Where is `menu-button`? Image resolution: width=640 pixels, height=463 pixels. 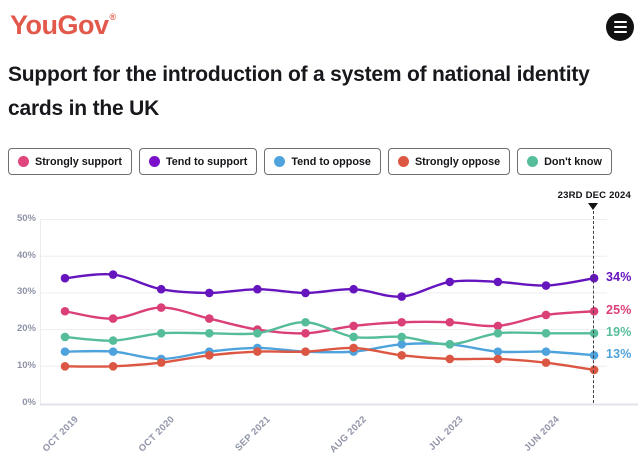
menu-button is located at coordinates (620, 27).